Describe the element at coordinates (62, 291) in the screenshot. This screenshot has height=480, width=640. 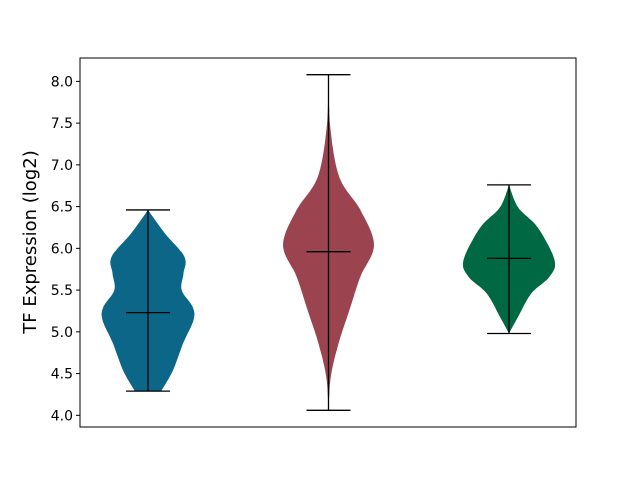
I see `y-tick-label: 5.5` at that location.